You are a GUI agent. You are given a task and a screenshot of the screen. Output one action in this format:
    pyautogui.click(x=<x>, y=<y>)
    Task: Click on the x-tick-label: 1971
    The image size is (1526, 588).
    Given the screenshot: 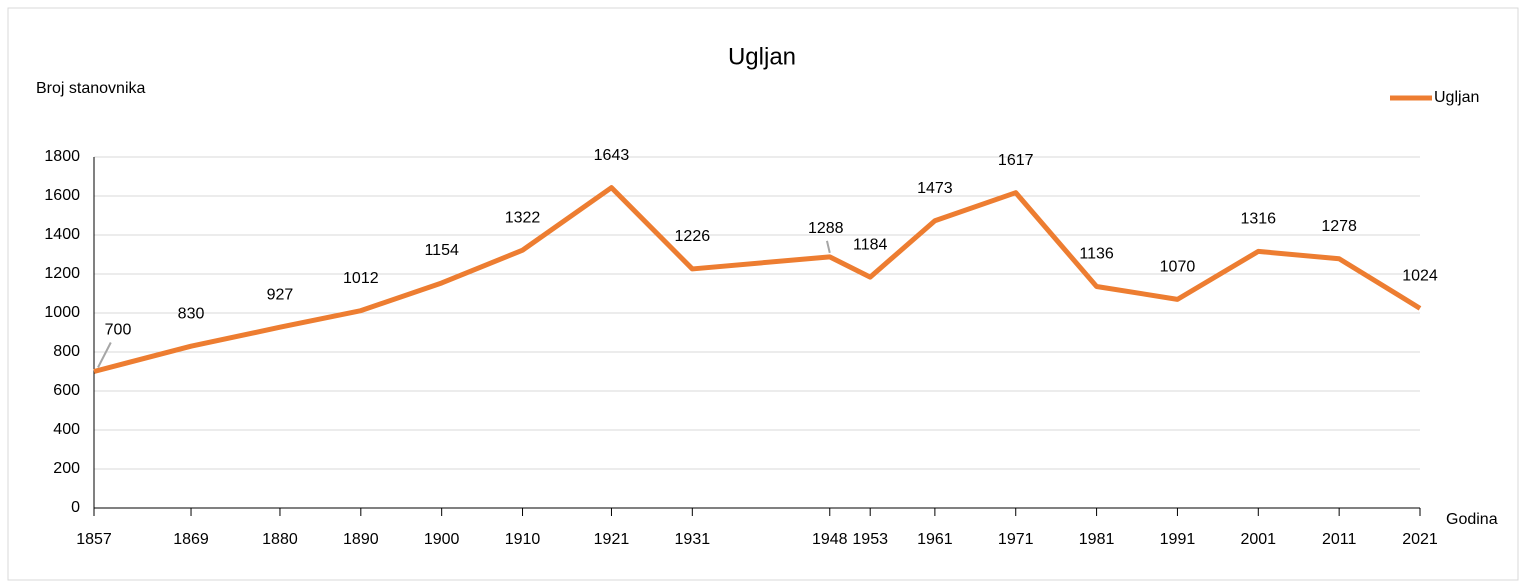 What is the action you would take?
    pyautogui.click(x=1016, y=539)
    